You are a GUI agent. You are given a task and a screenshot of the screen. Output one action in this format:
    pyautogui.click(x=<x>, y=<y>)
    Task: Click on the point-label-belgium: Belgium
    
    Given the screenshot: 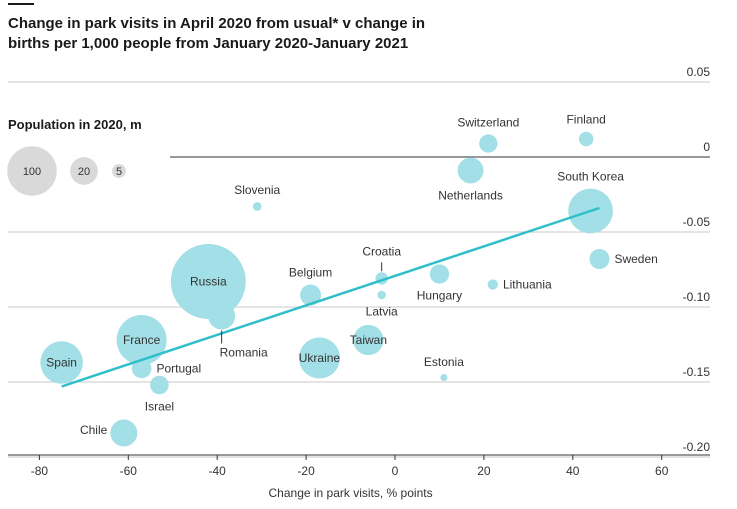 What is the action you would take?
    pyautogui.click(x=310, y=272)
    